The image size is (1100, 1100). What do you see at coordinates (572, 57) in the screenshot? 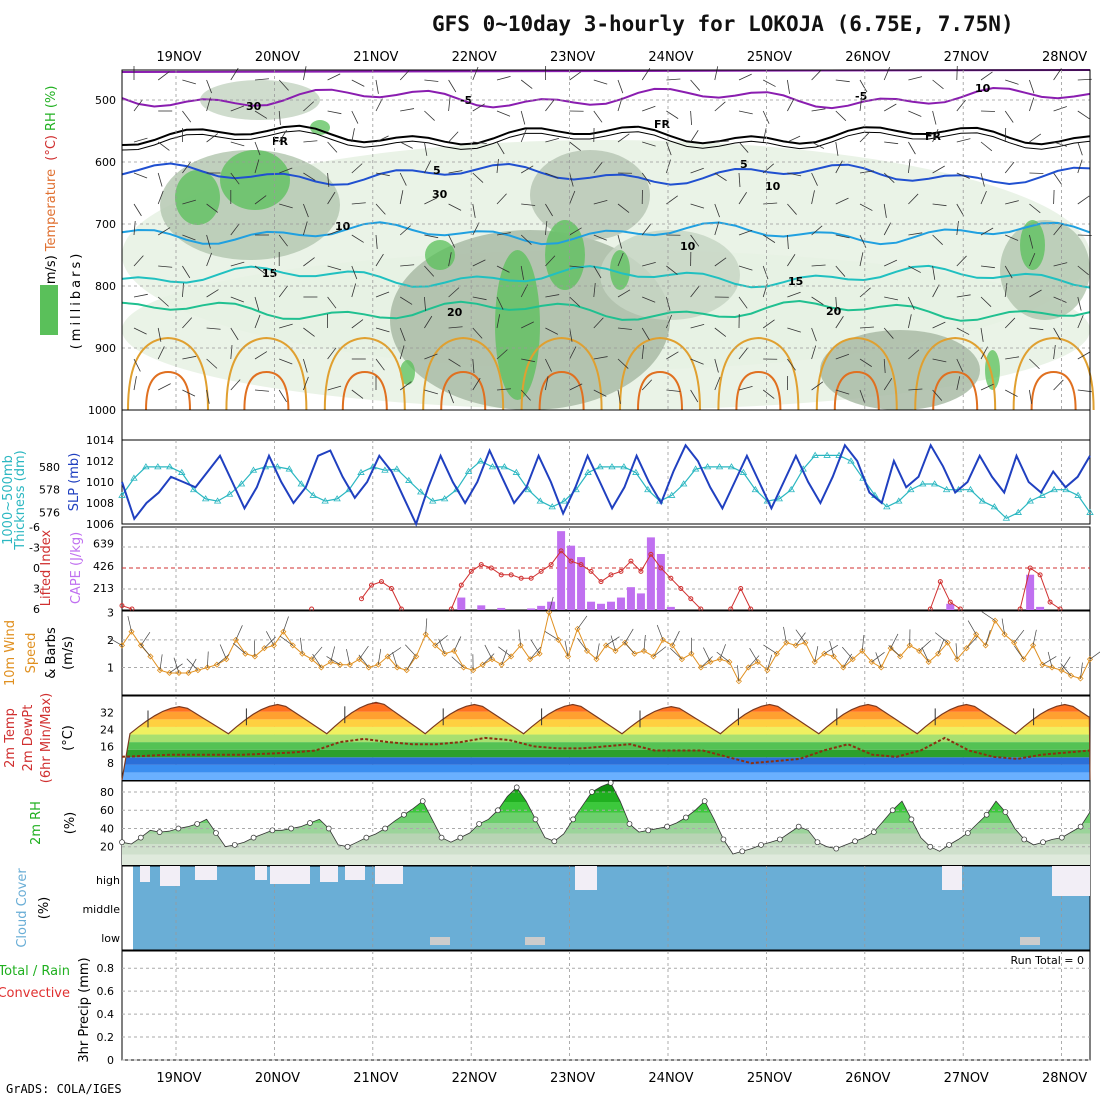
I see `date-top-4: 23NOV` at bounding box center [572, 57].